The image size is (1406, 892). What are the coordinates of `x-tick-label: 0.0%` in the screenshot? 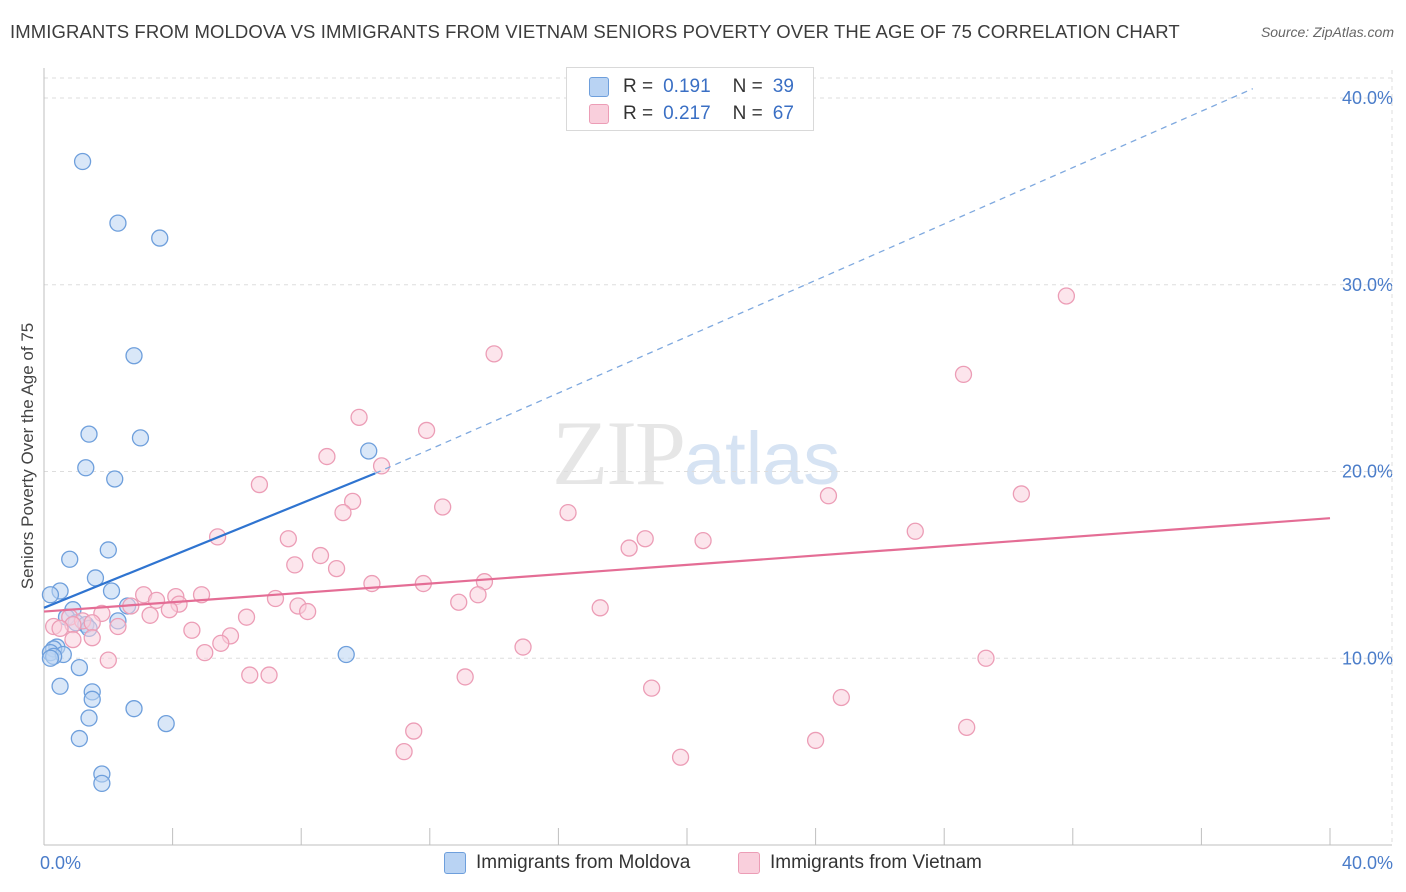 It's located at (60, 863).